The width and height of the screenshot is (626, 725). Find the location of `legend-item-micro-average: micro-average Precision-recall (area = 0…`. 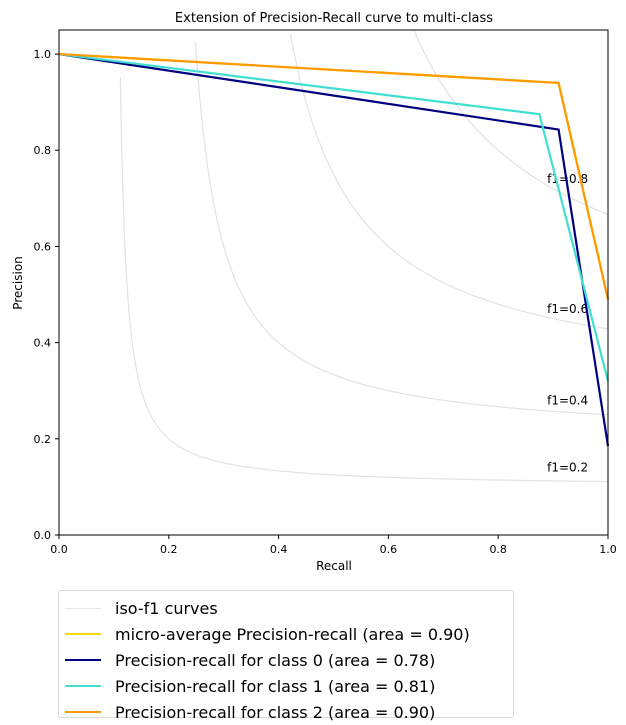

legend-item-micro-average: micro-average Precision-recall (area = 0… is located at coordinates (289, 634).